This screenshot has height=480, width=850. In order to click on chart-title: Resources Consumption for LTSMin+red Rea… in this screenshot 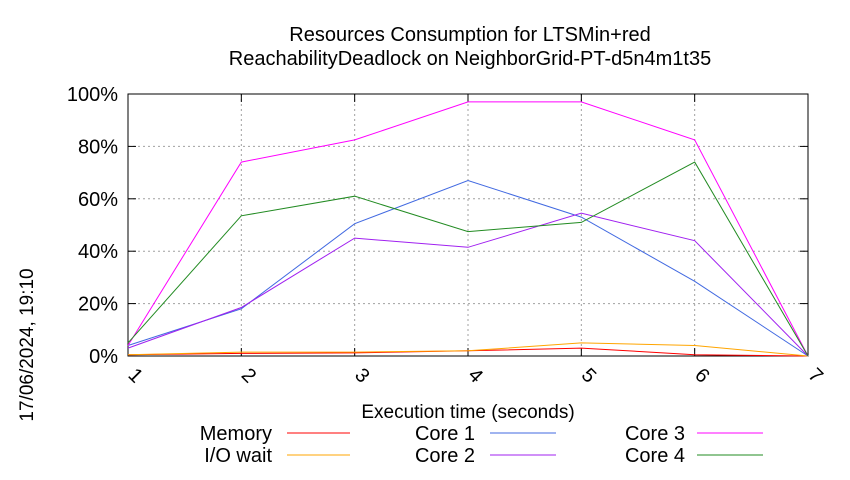, I will do `click(470, 47)`.